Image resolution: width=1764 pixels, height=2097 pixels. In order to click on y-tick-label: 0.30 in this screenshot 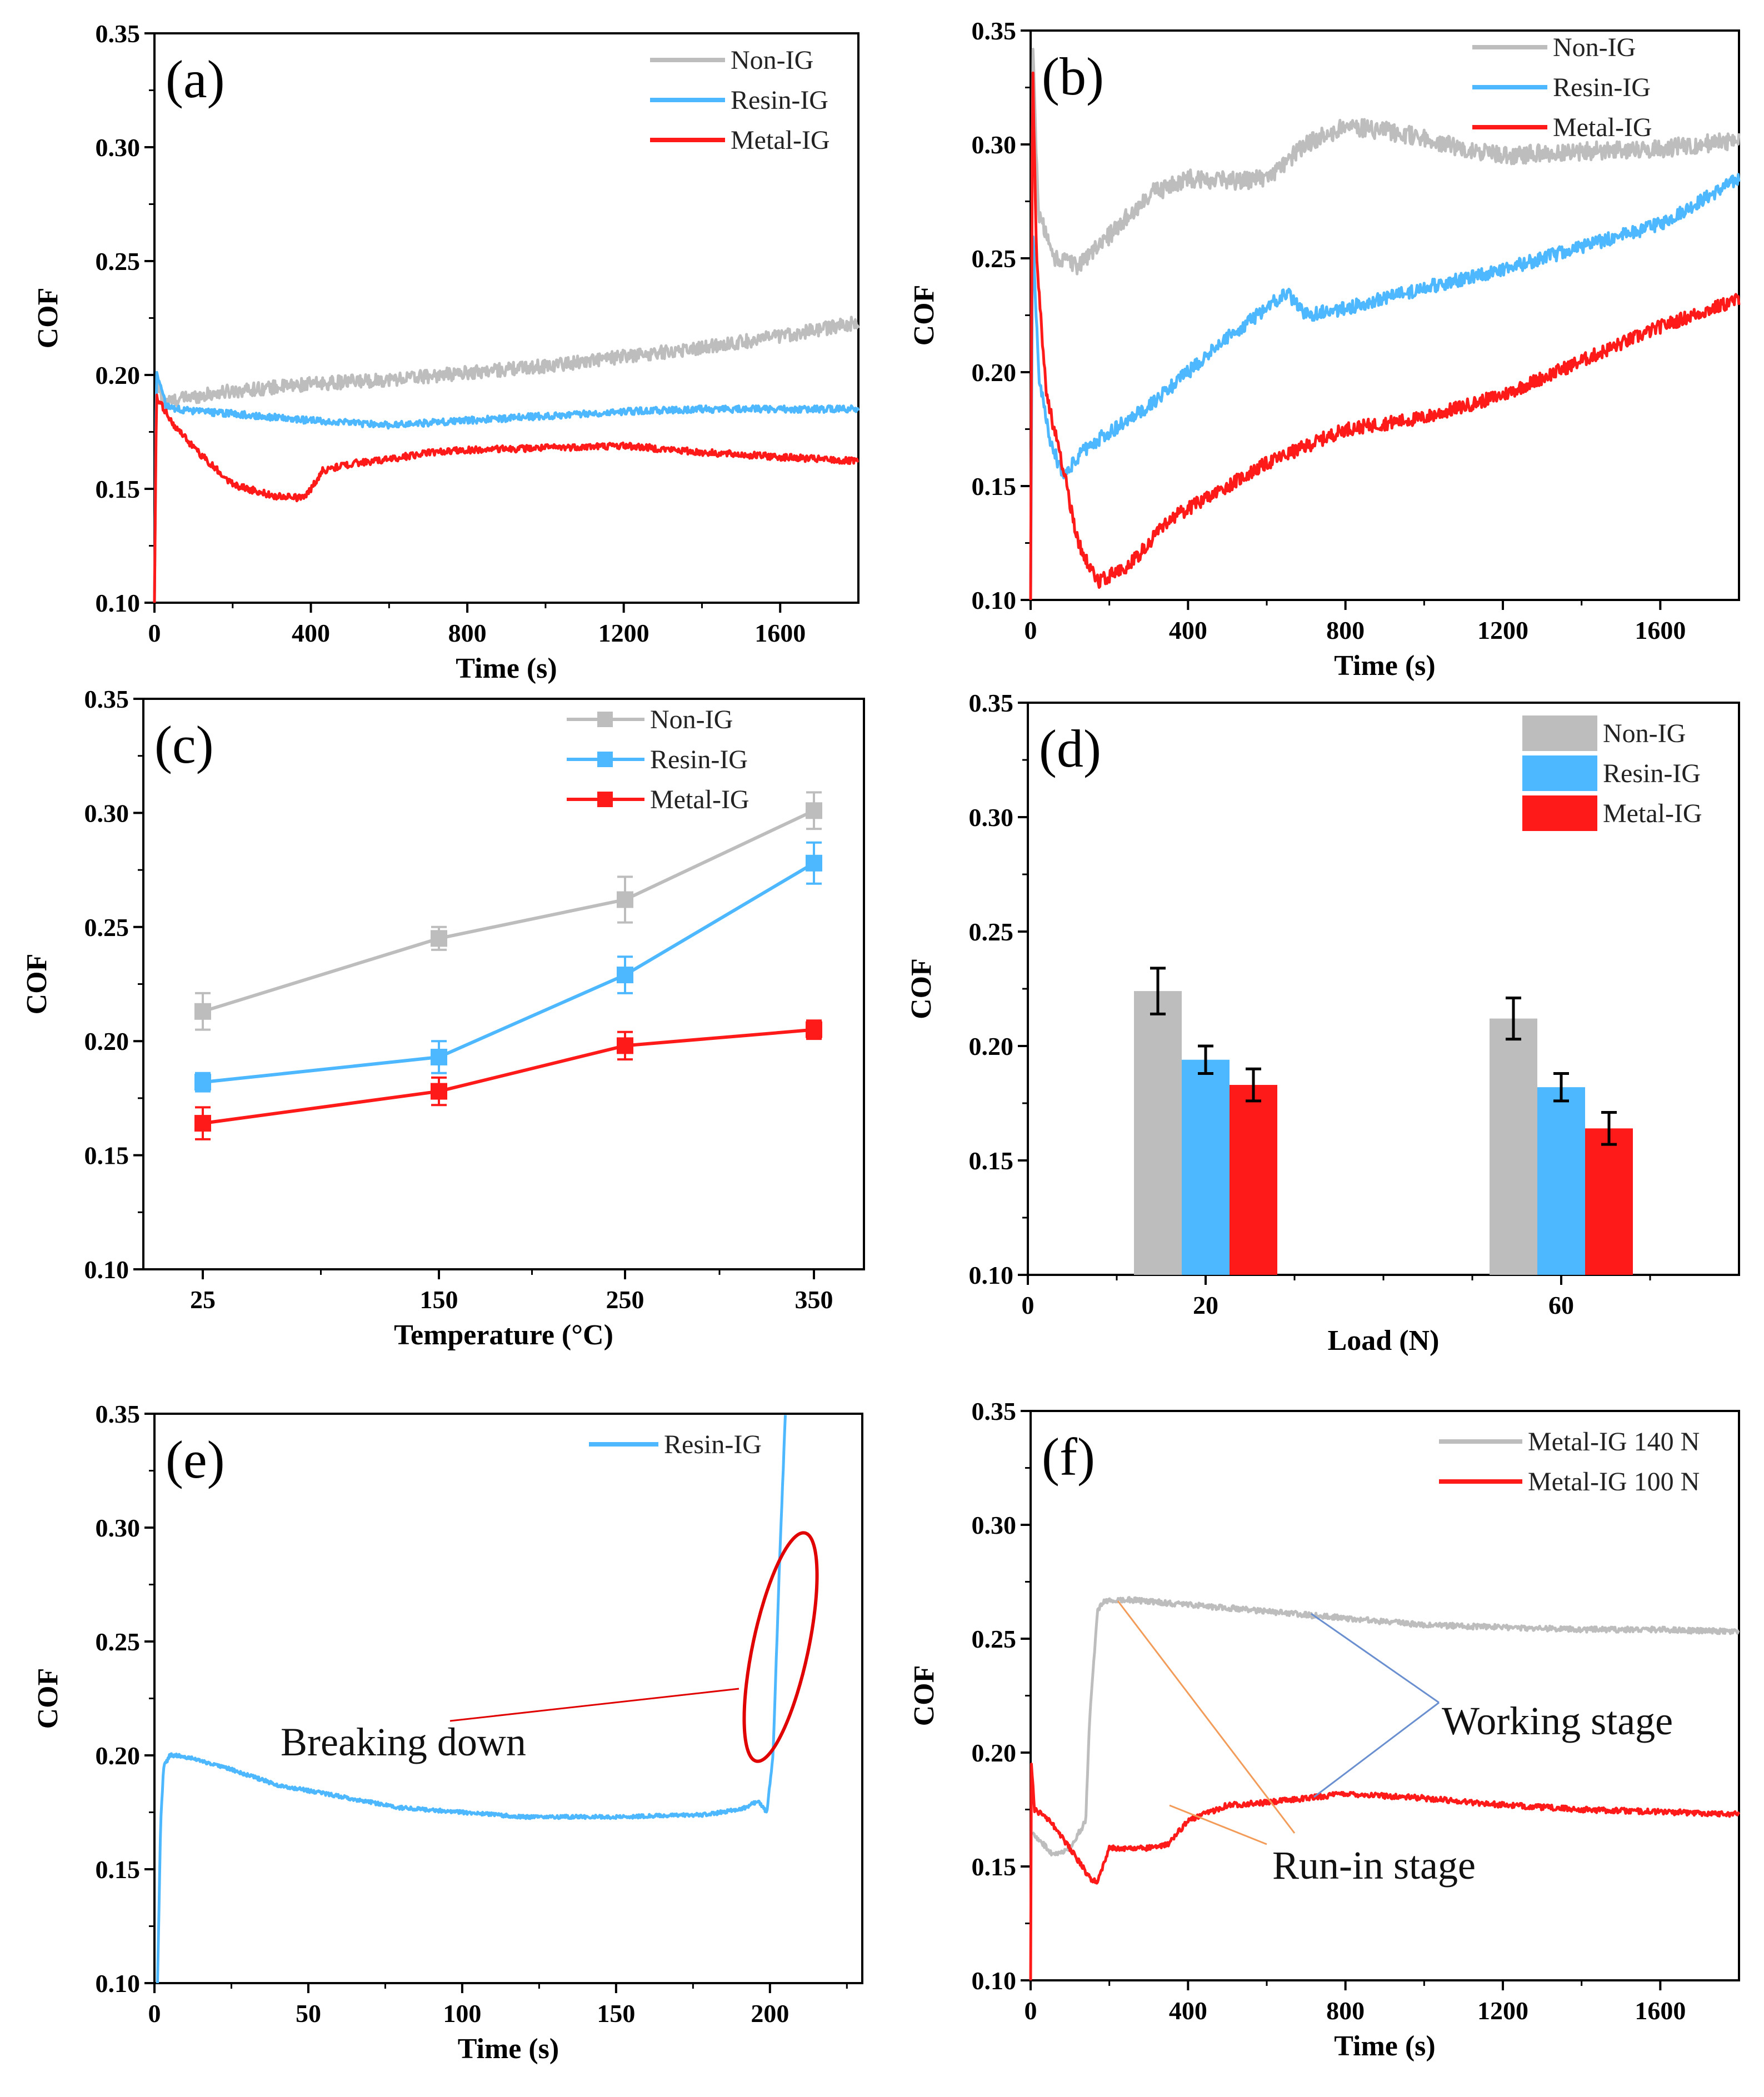, I will do `click(994, 1525)`.